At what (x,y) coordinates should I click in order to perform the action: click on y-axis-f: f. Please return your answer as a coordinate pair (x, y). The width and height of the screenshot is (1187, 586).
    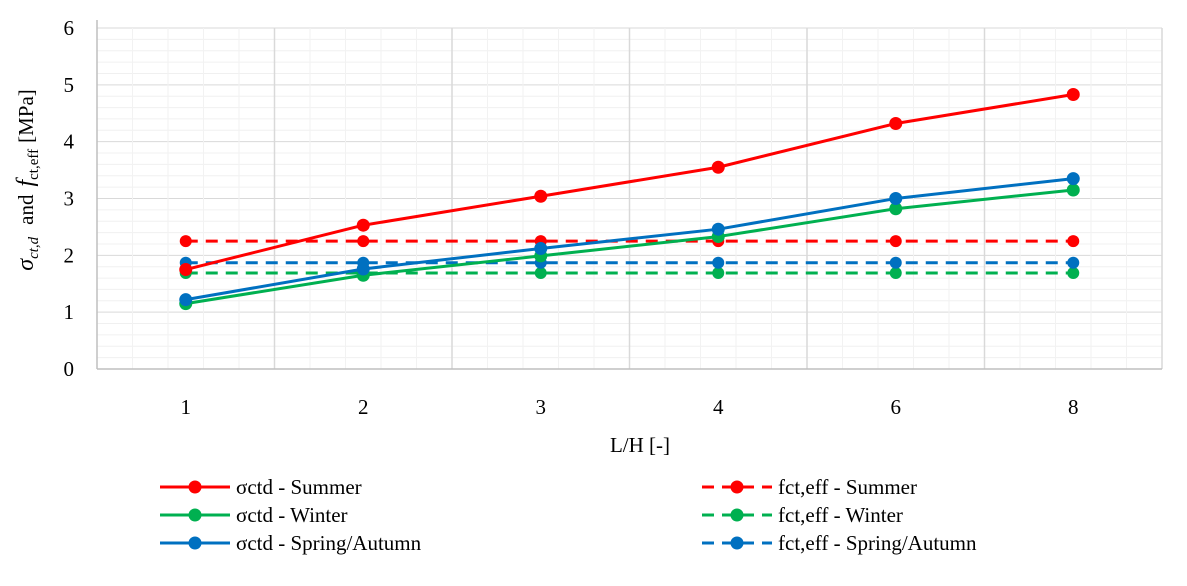
    Looking at the image, I should click on (26, 182).